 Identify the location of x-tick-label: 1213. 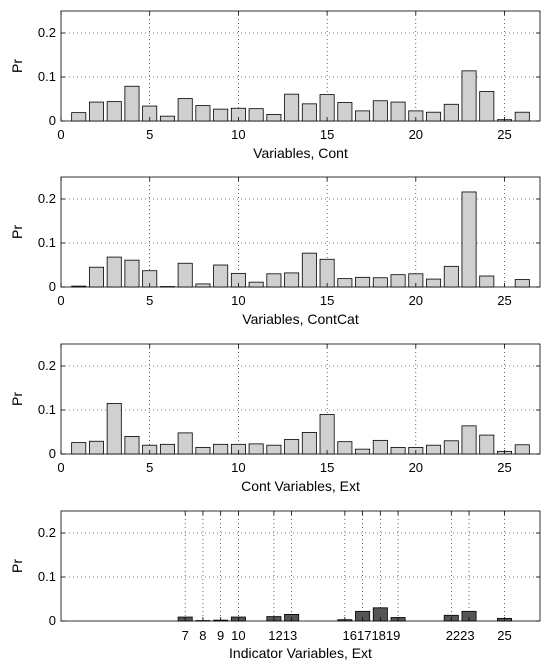
(282, 635).